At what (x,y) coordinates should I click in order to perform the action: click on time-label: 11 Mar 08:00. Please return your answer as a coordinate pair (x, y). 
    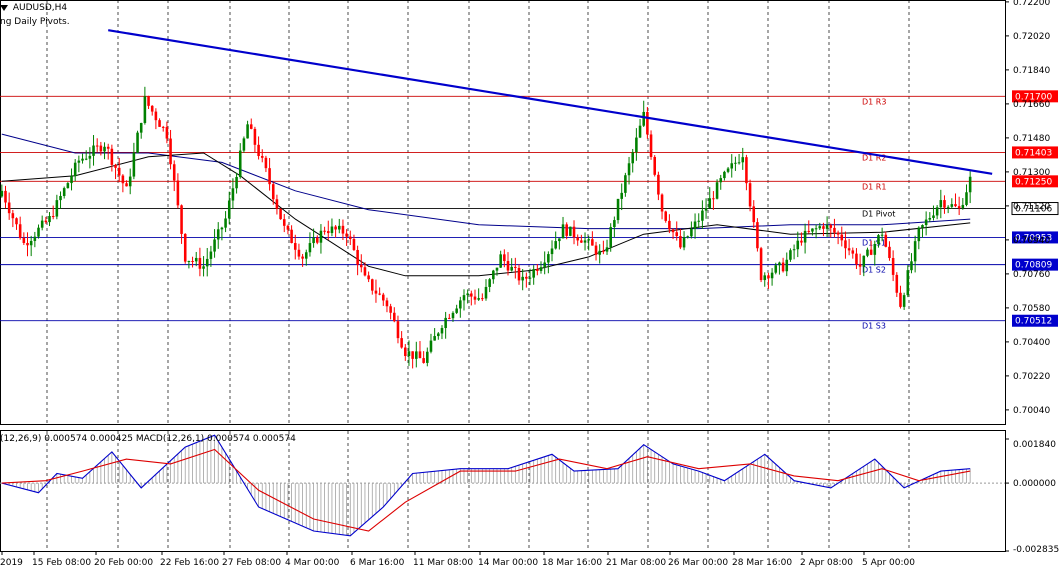
    Looking at the image, I should click on (443, 563).